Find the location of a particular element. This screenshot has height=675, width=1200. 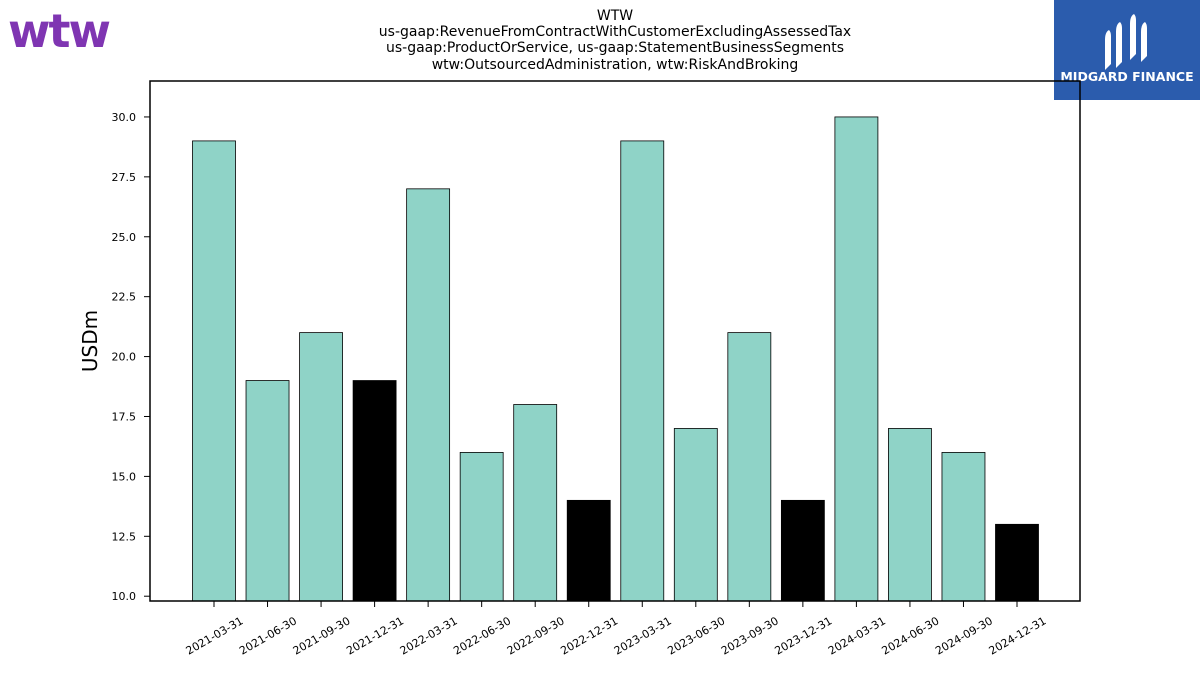

x-tick-label: 2022-12-31 is located at coordinates (589, 635).